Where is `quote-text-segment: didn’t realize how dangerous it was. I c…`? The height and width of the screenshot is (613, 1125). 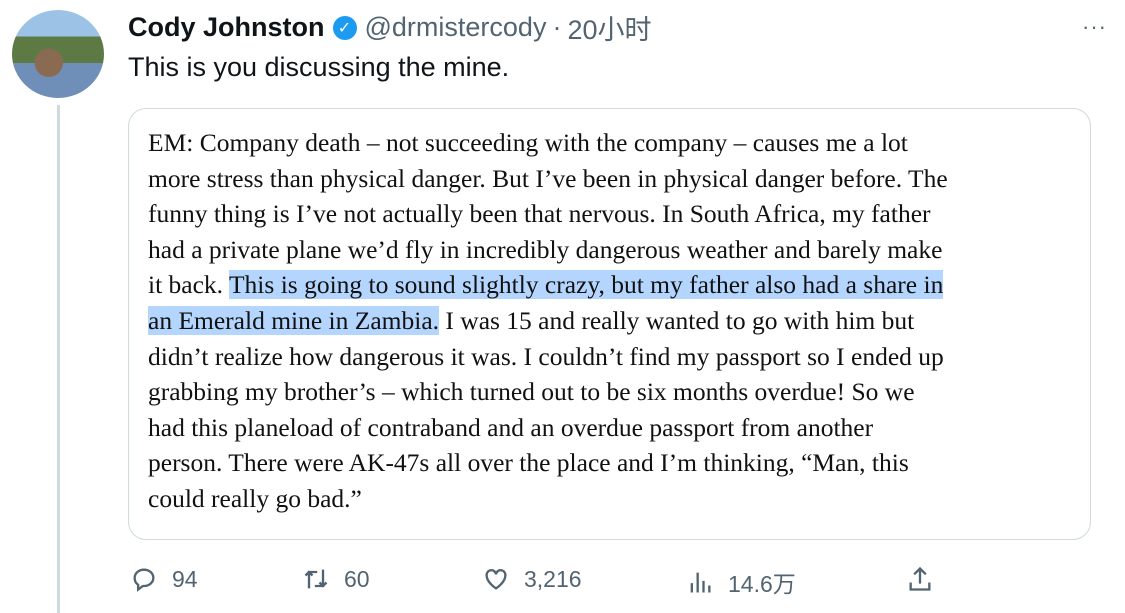 quote-text-segment: didn’t realize how dangerous it was. I c… is located at coordinates (546, 356).